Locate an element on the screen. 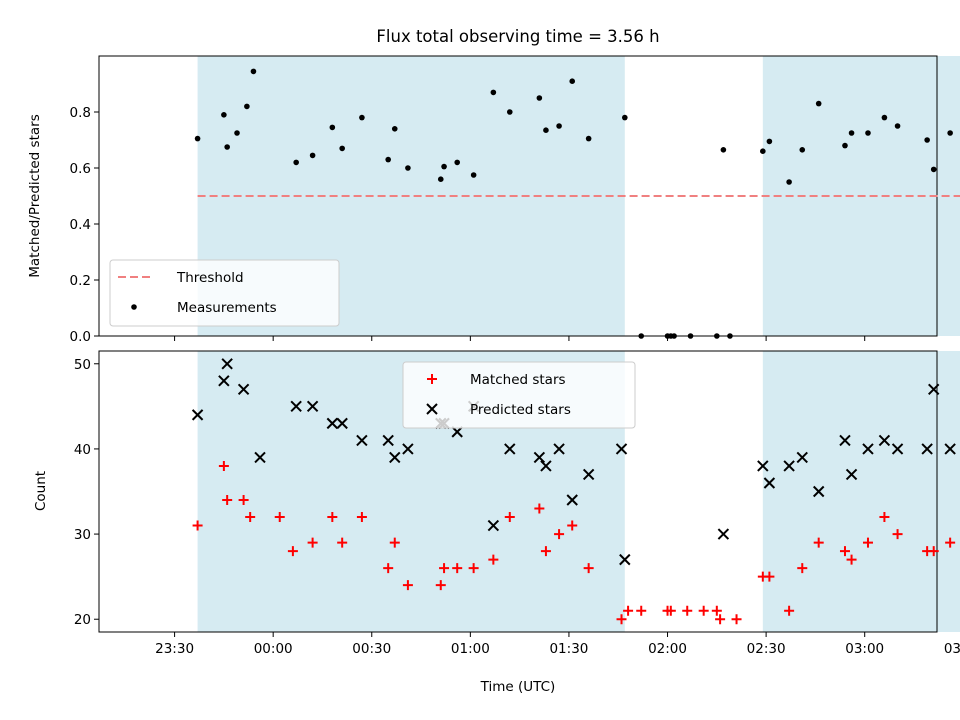 This screenshot has height=720, width=960. x-tick-label: 00:30 is located at coordinates (371, 649).